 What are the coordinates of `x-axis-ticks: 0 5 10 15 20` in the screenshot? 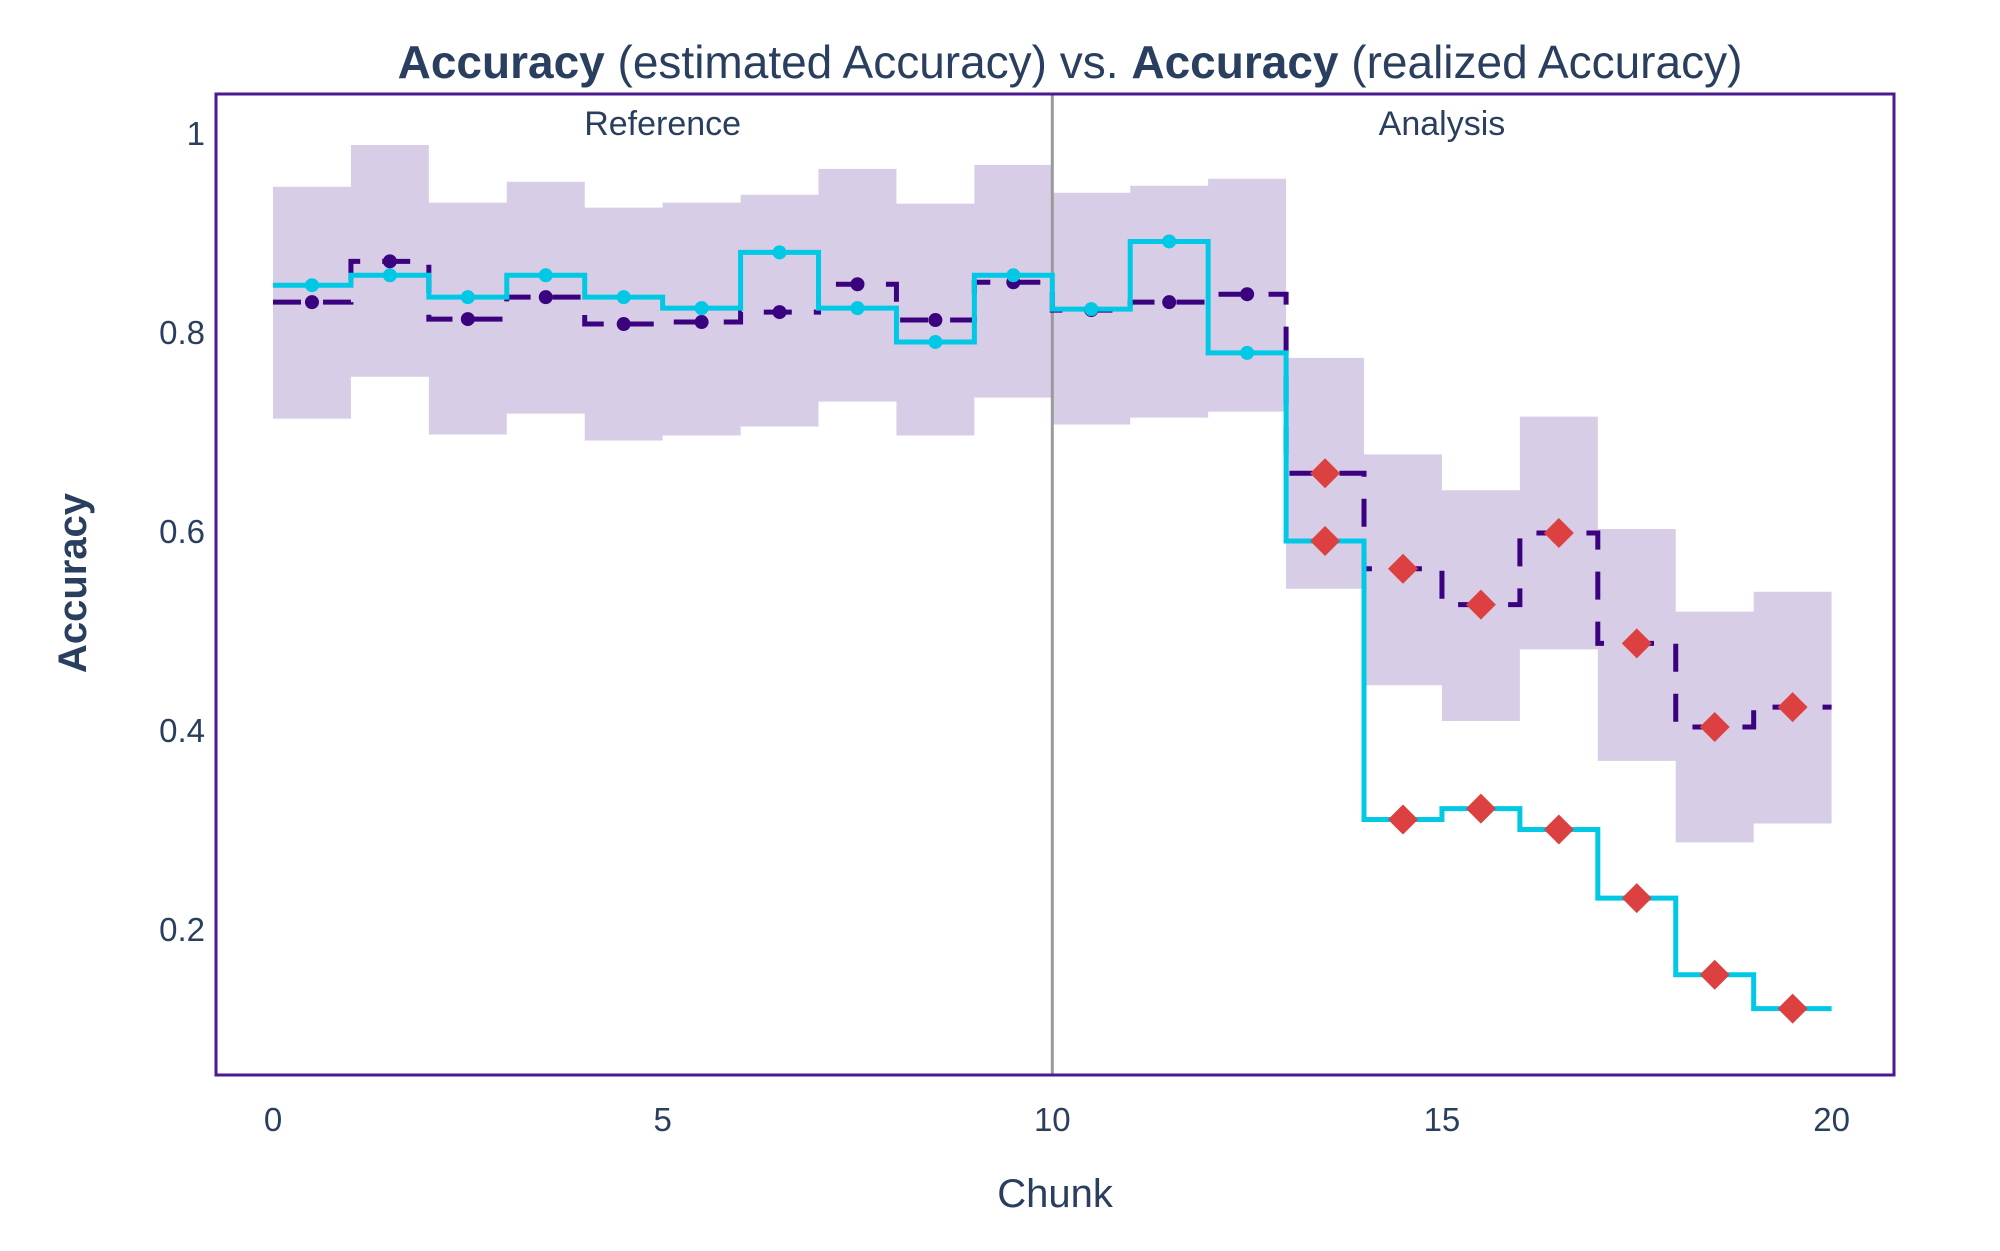 It's located at (1057, 1119).